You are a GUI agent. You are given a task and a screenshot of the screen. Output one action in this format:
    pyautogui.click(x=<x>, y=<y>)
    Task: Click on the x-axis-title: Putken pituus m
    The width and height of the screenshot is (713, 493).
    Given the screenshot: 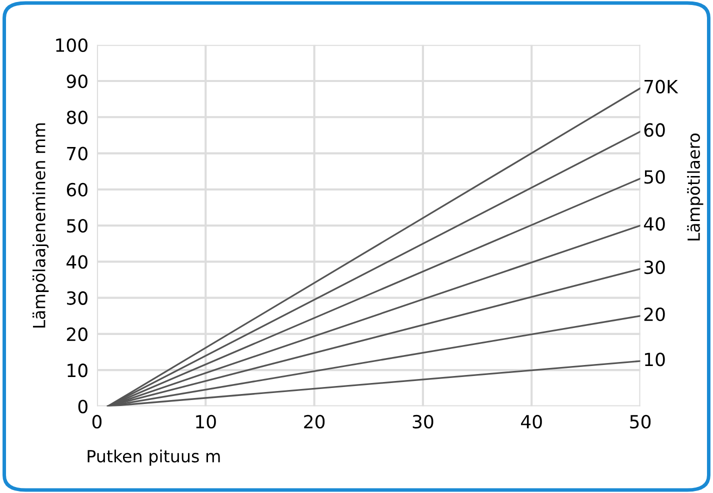 What is the action you would take?
    pyautogui.click(x=154, y=458)
    